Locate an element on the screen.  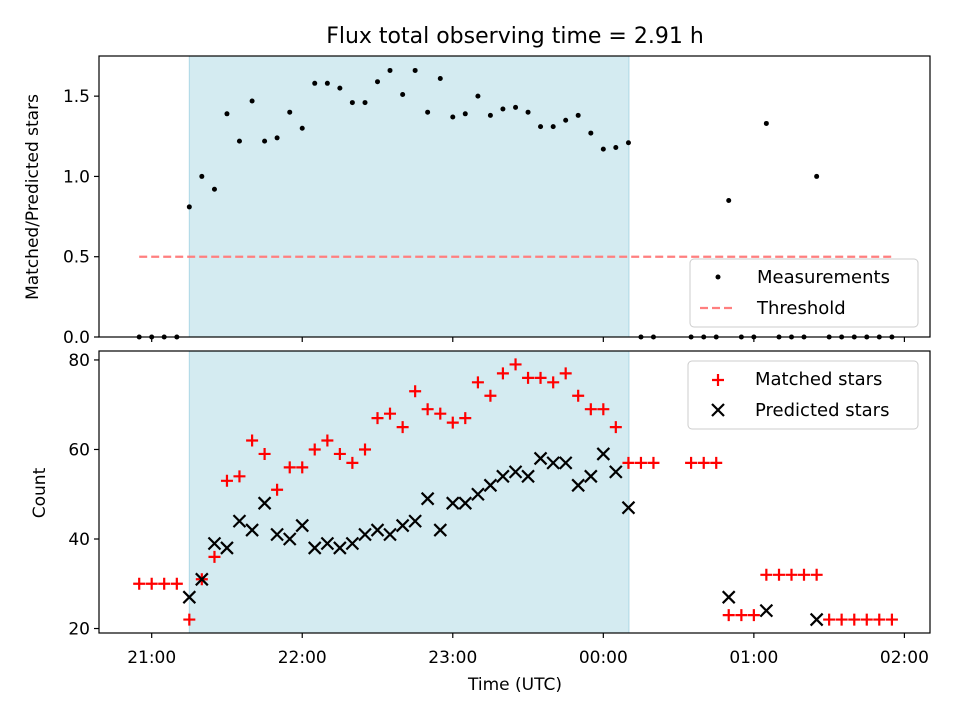
top-y-tick-label: 1.5 is located at coordinates (76, 97).